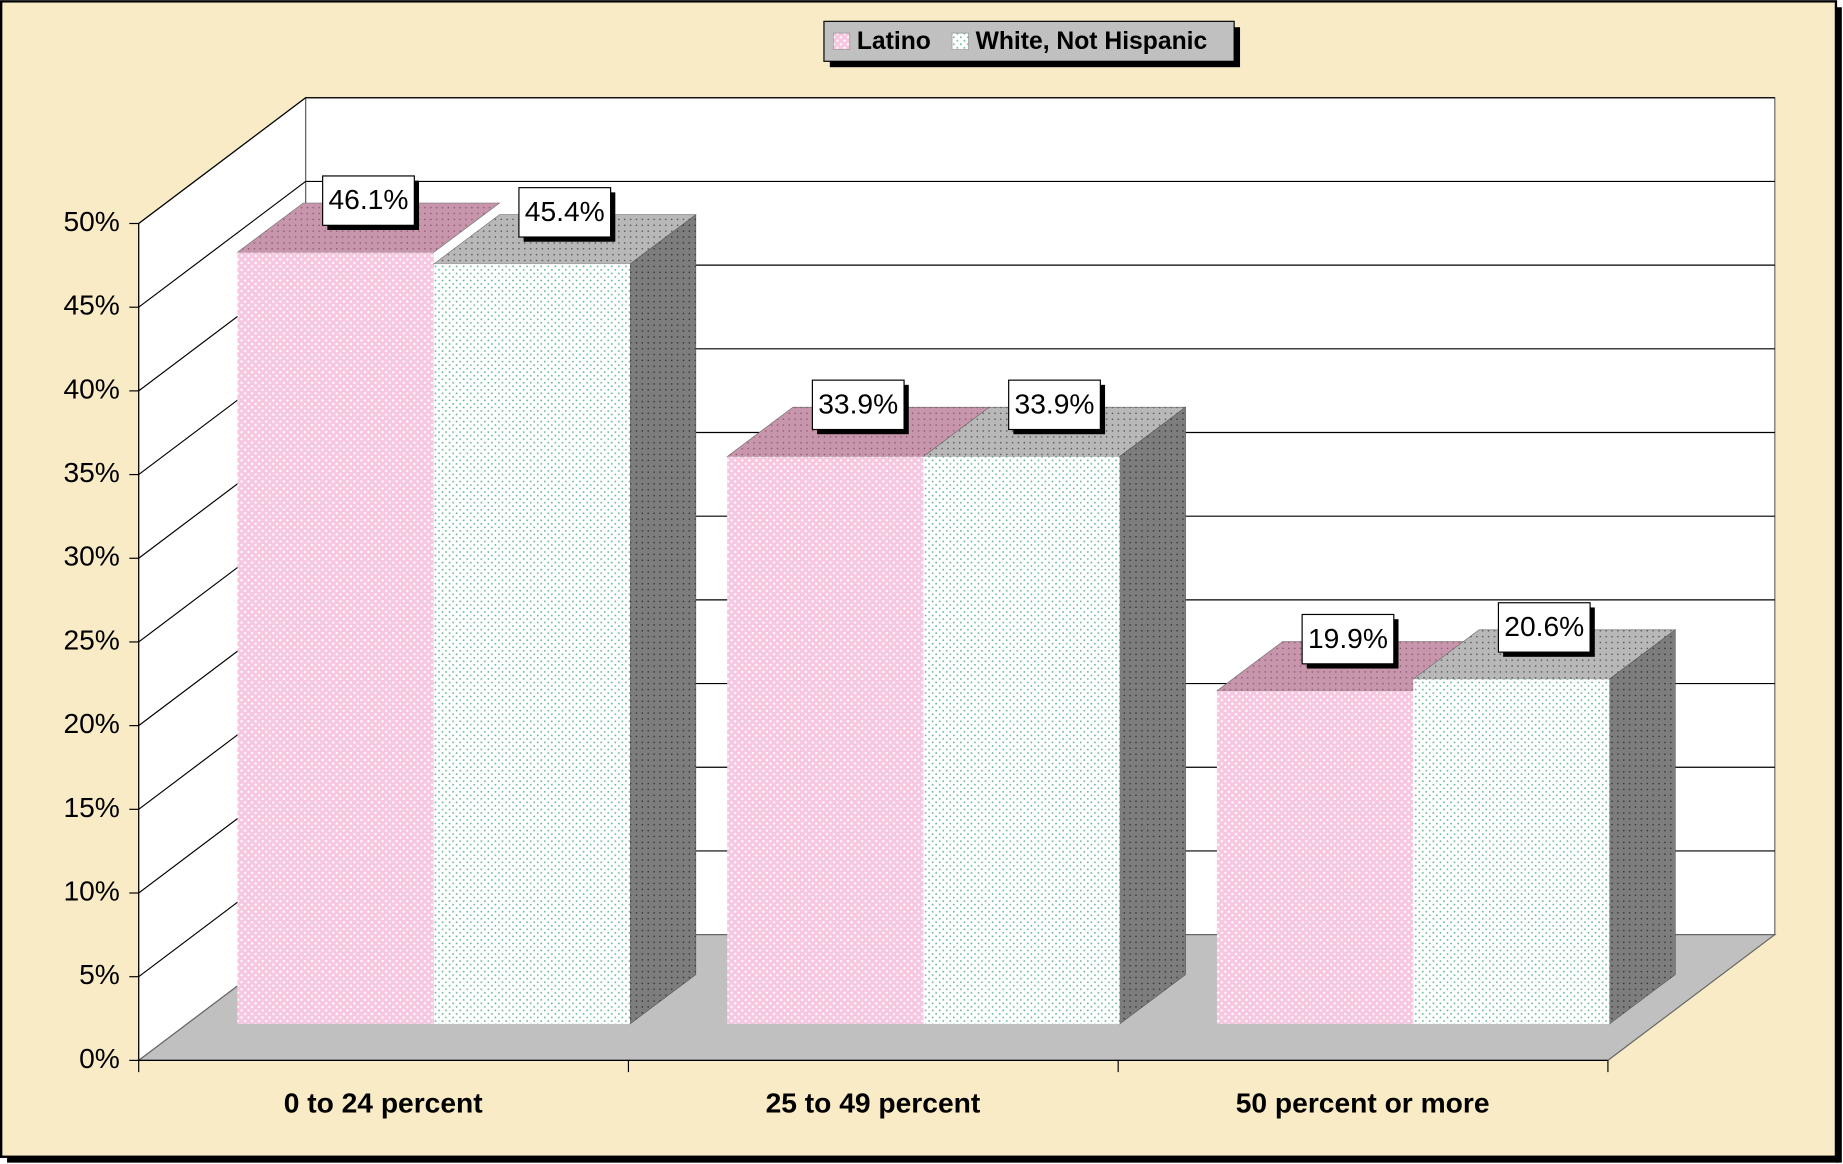  I want to click on y-tick-label: 25%, so click(91, 639).